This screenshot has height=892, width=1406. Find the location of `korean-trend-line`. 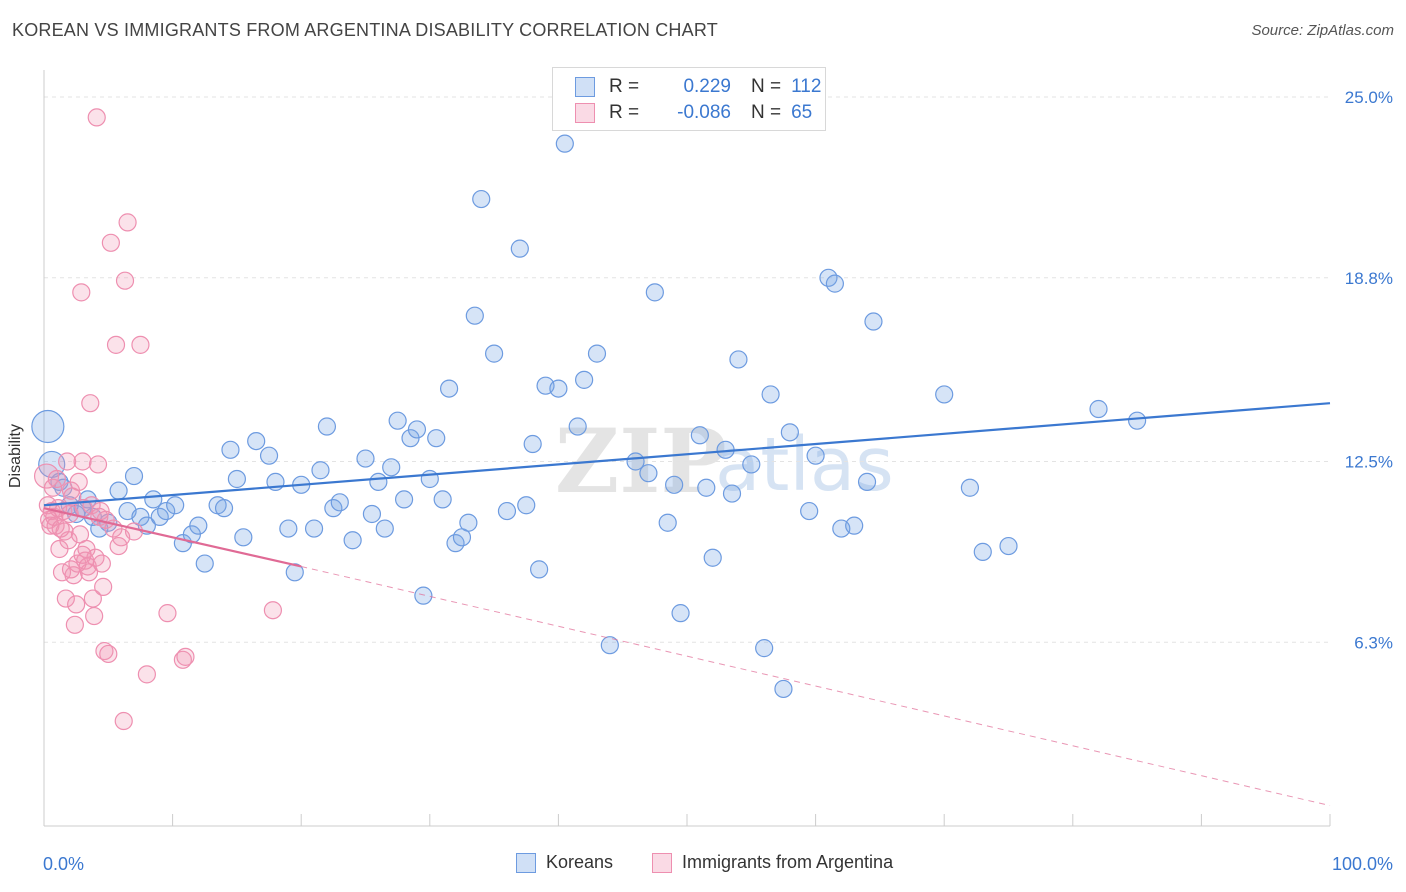

korean-trend-line is located at coordinates (687, 454).